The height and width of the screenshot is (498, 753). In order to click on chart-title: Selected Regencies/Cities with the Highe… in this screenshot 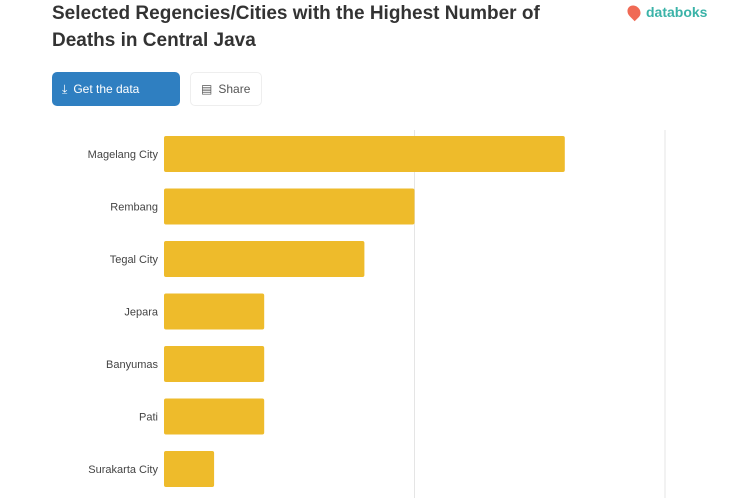, I will do `click(296, 27)`.